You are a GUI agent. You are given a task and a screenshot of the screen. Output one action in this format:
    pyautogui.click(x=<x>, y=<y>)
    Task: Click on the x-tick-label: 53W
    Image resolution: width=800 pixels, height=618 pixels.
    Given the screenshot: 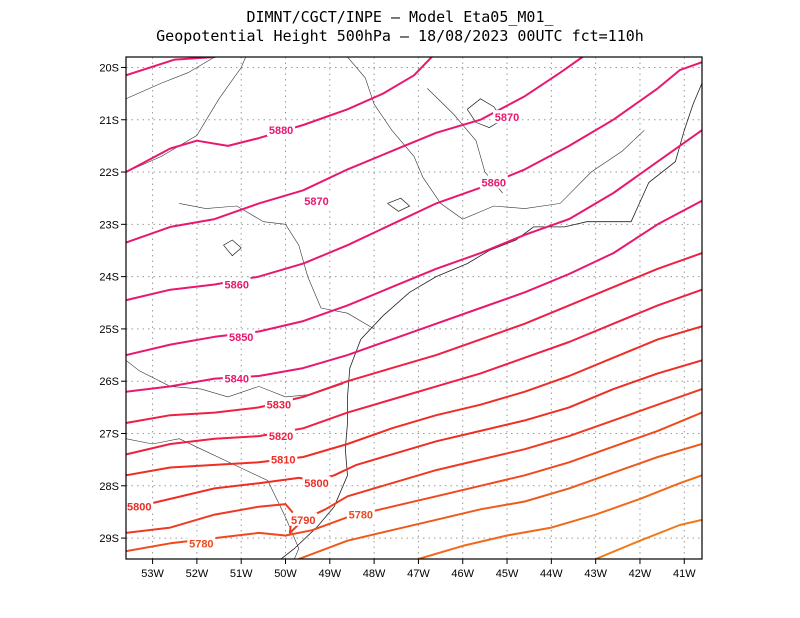 What is the action you would take?
    pyautogui.click(x=152, y=574)
    